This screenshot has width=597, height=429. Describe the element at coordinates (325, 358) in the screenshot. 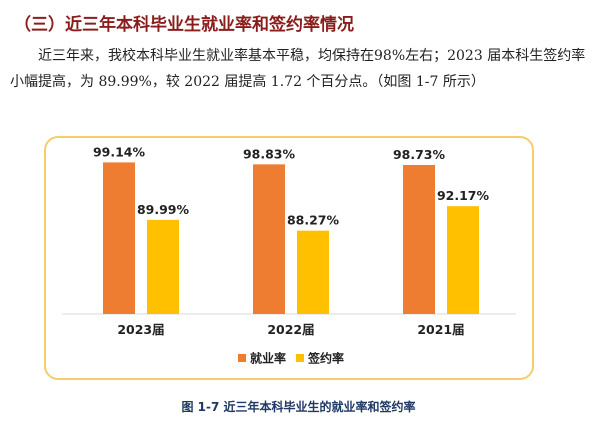

I see `legend-label: 签约率` at that location.